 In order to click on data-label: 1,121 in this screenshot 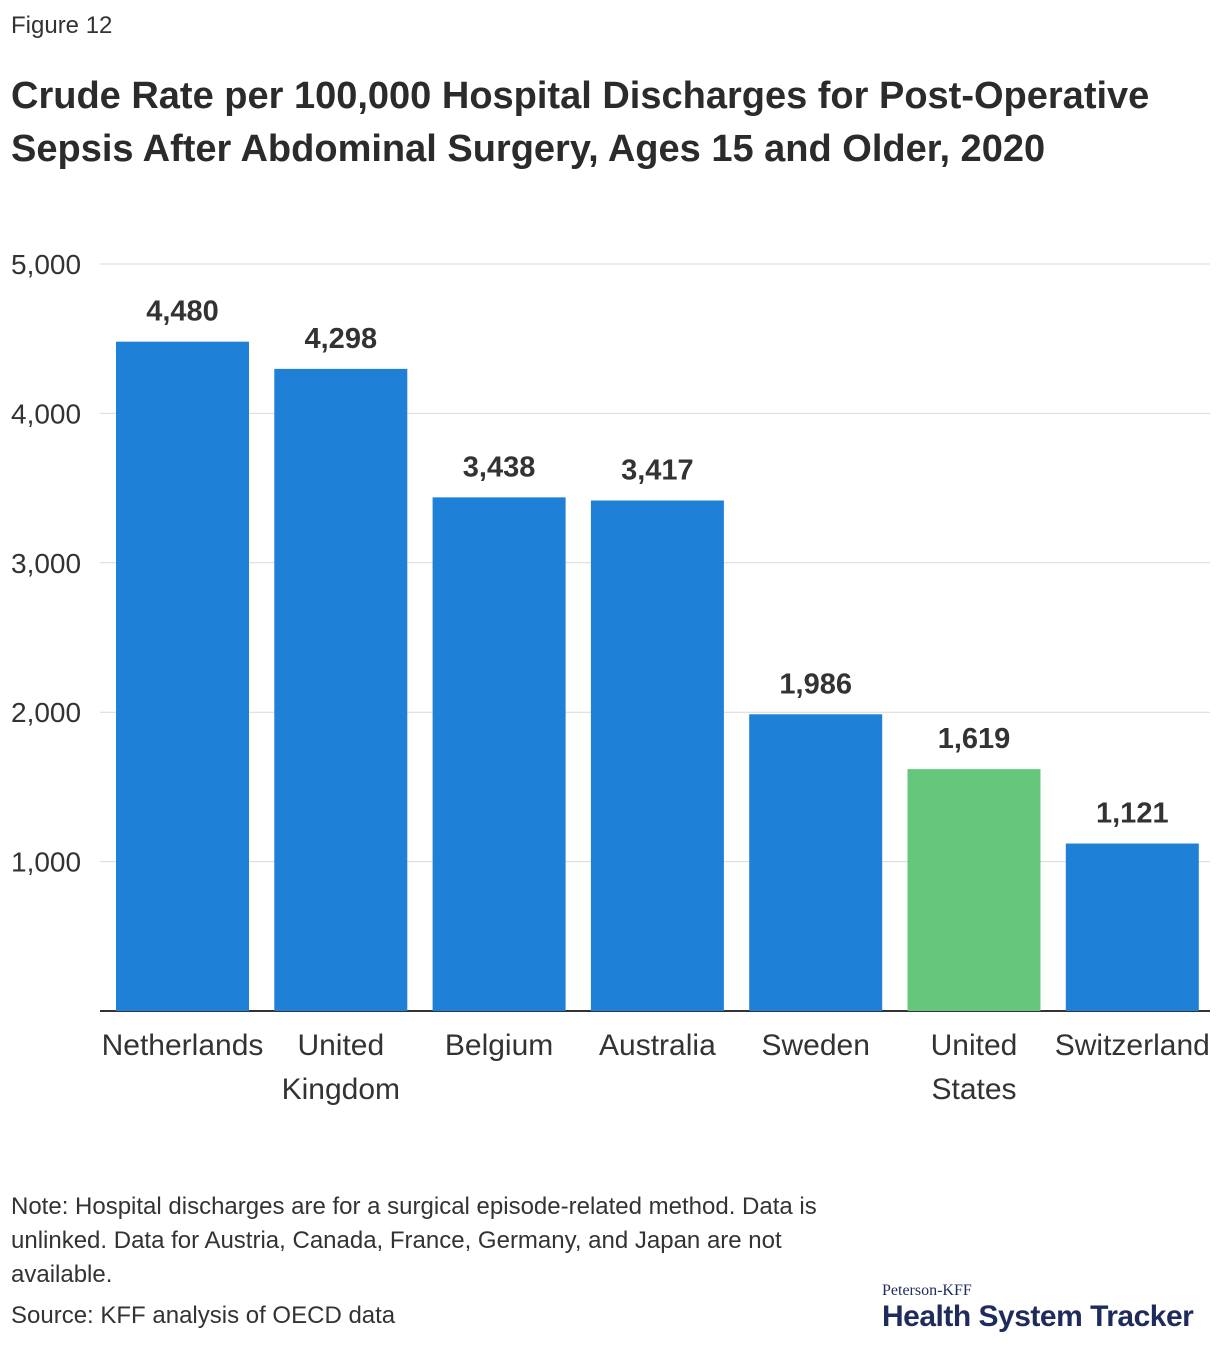, I will do `click(1132, 814)`.